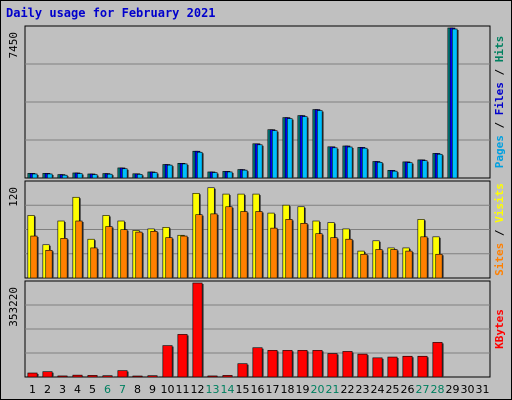 This screenshot has width=512, height=400. Describe the element at coordinates (122, 389) in the screenshot. I see `x-tick-label-7: 7` at that location.